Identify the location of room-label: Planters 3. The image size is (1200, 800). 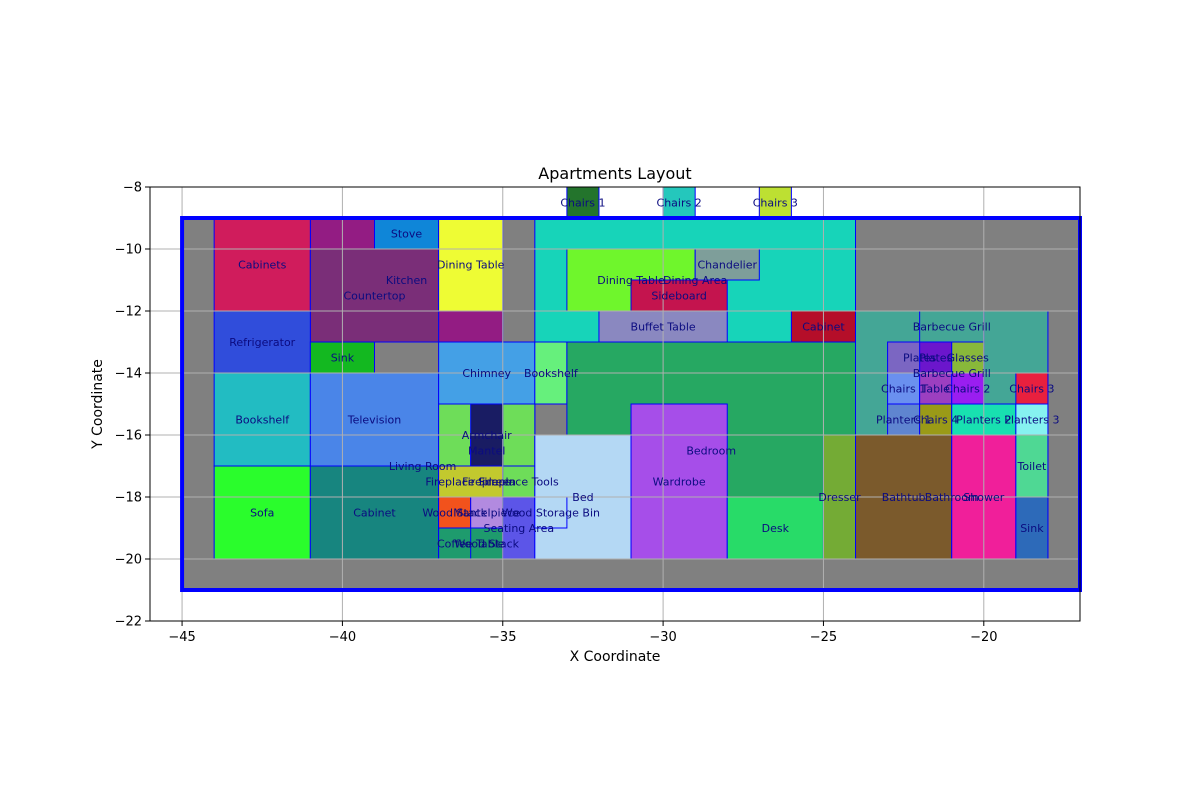
(1031, 420).